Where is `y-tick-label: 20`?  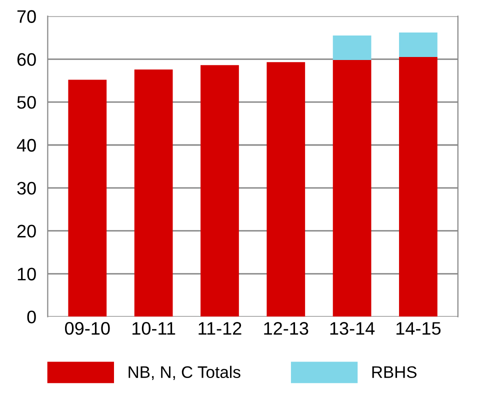
y-tick-label: 20 is located at coordinates (26, 231).